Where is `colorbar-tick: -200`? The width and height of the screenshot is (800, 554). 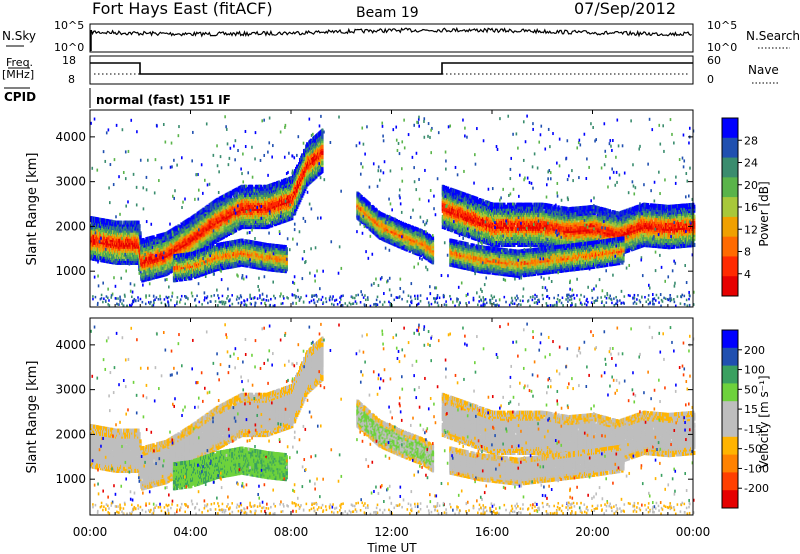 colorbar-tick: -200 is located at coordinates (756, 488).